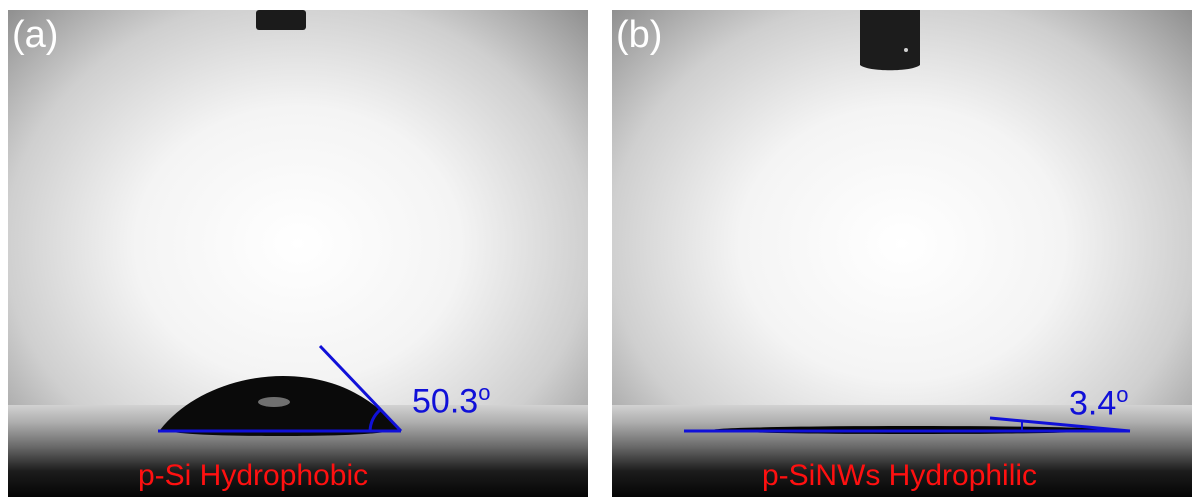 This screenshot has width=1193, height=497. Describe the element at coordinates (906, 50) in the screenshot. I see `needle-glint` at that location.